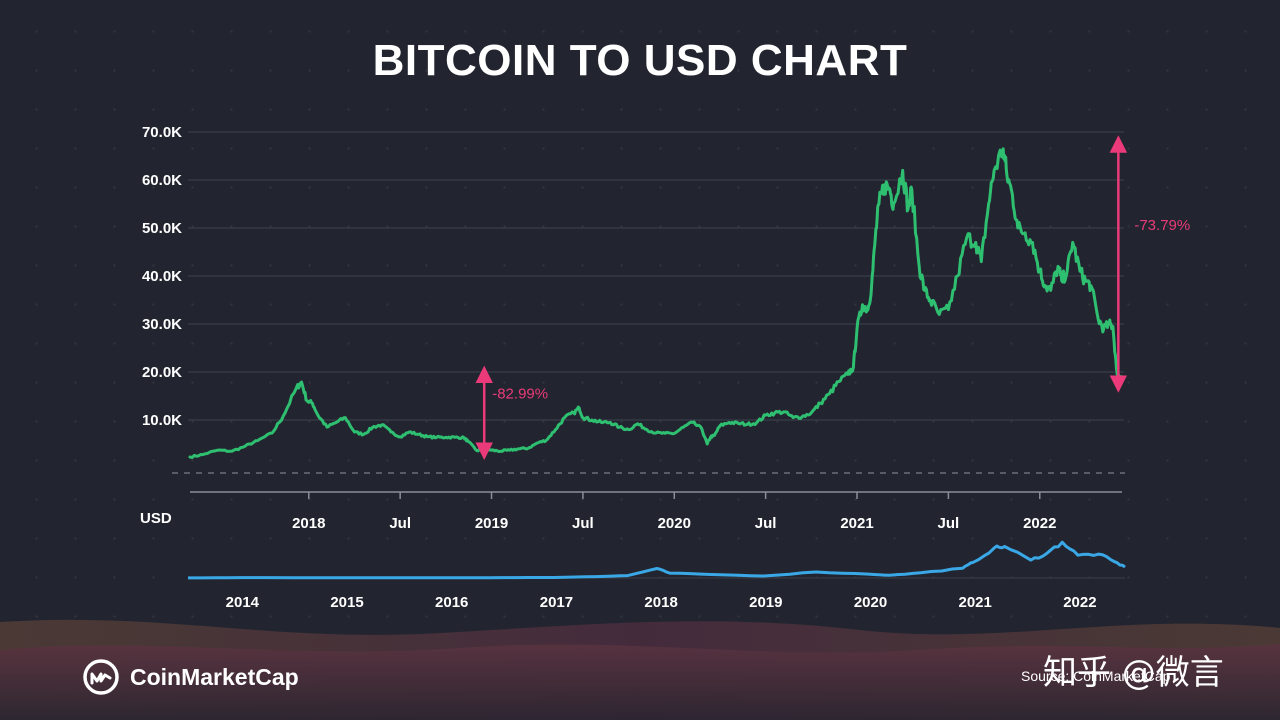 This screenshot has height=720, width=1280. I want to click on x-tick-label: 2022, so click(1039, 523).